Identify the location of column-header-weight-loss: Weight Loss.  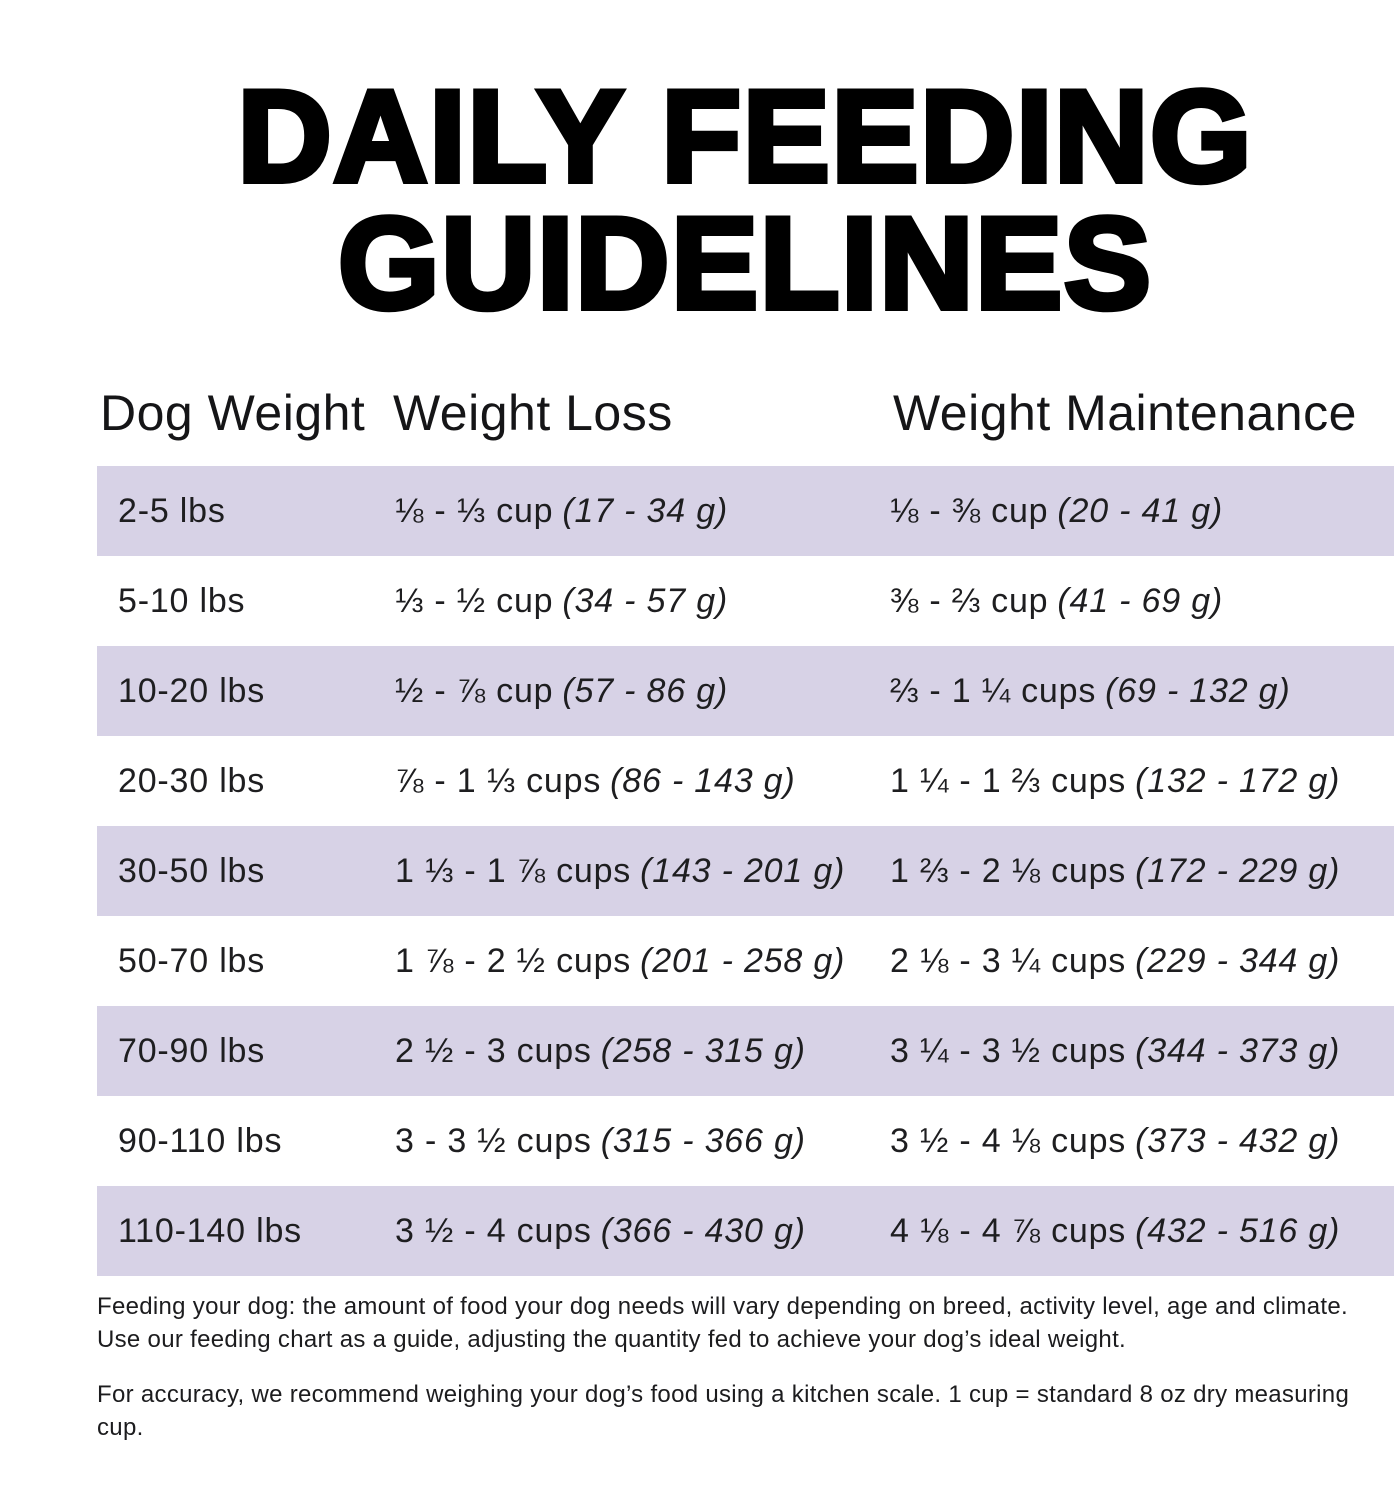
(533, 413).